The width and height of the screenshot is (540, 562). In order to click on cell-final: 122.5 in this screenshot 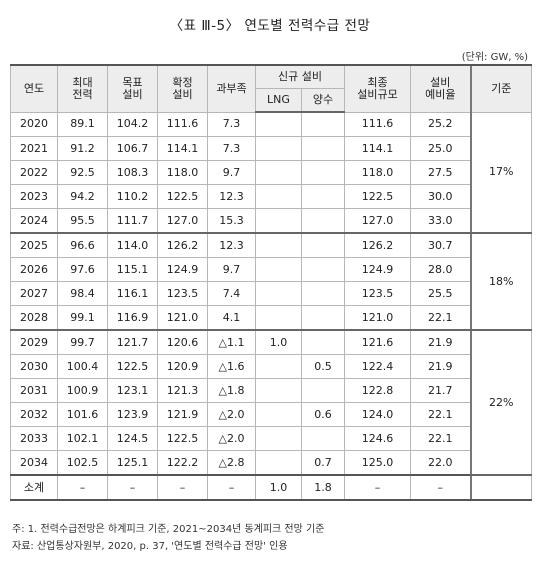, I will do `click(378, 196)`.